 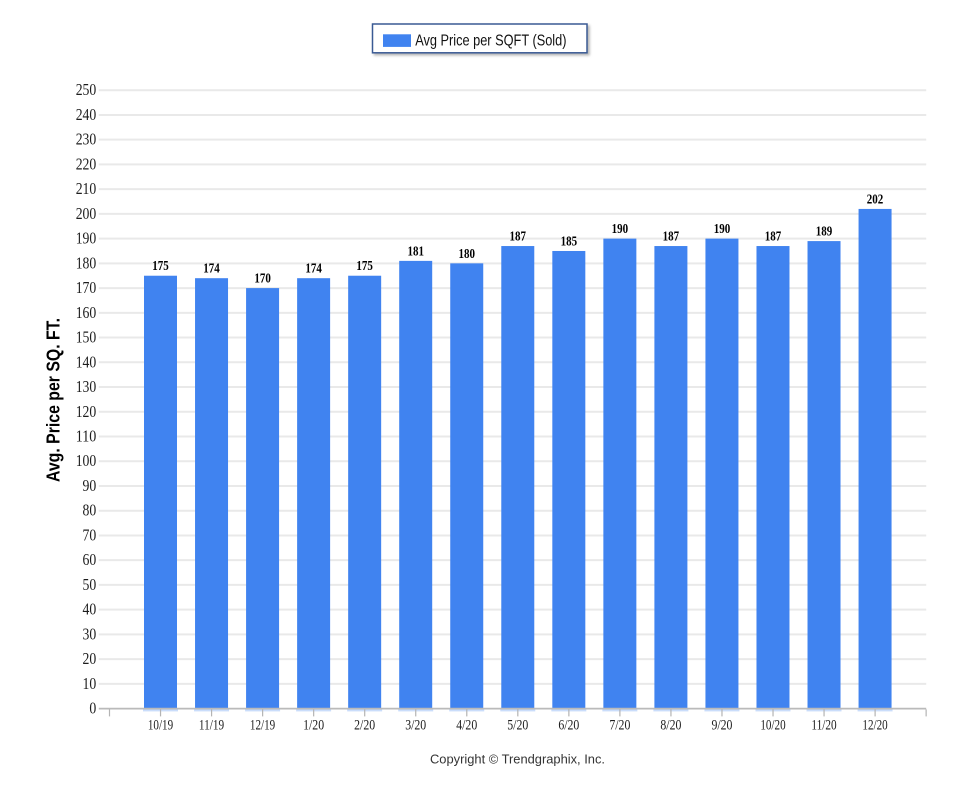 I want to click on svg-text: 210, so click(x=86, y=188).